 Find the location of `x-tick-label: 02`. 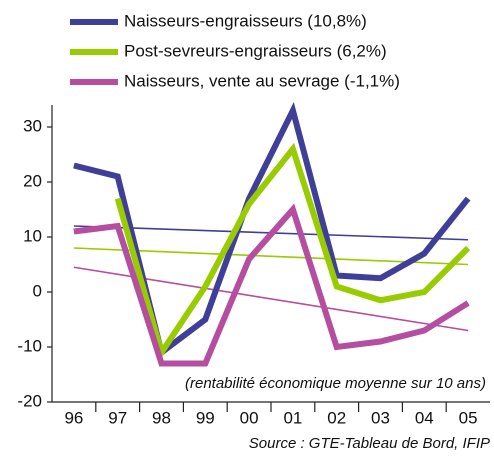

x-tick-label: 02 is located at coordinates (336, 417).